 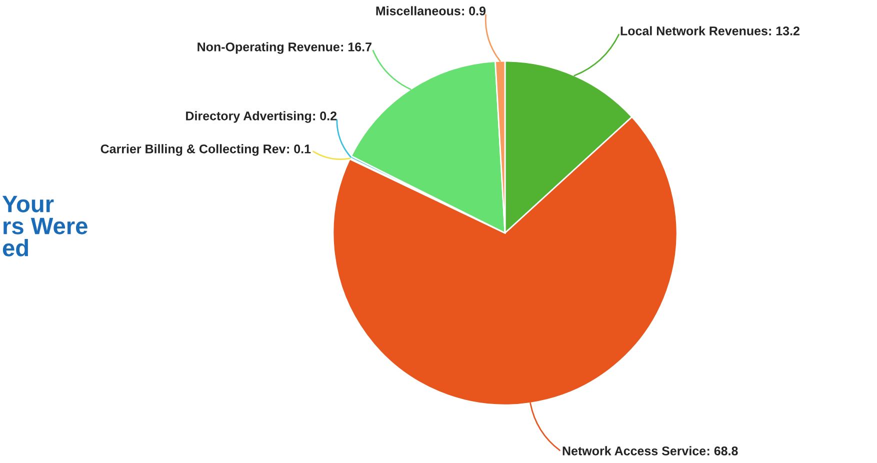 I want to click on slice-label: Miscellaneous, so click(x=418, y=11).